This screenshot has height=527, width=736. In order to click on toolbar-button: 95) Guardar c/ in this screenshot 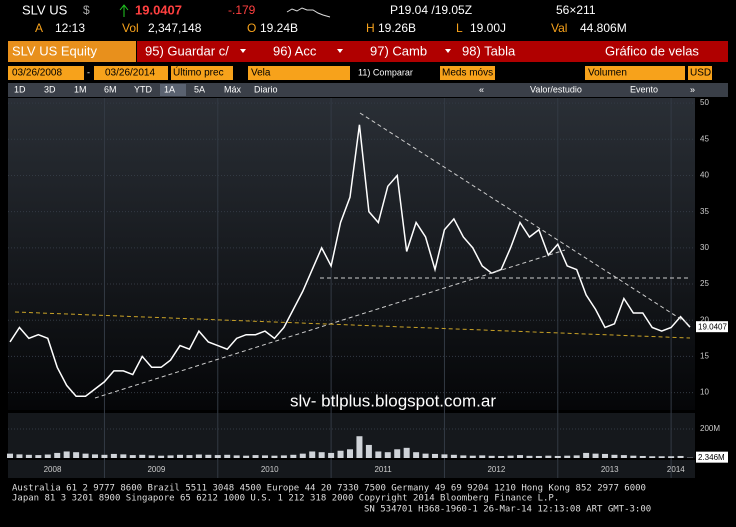, I will do `click(187, 50)`.